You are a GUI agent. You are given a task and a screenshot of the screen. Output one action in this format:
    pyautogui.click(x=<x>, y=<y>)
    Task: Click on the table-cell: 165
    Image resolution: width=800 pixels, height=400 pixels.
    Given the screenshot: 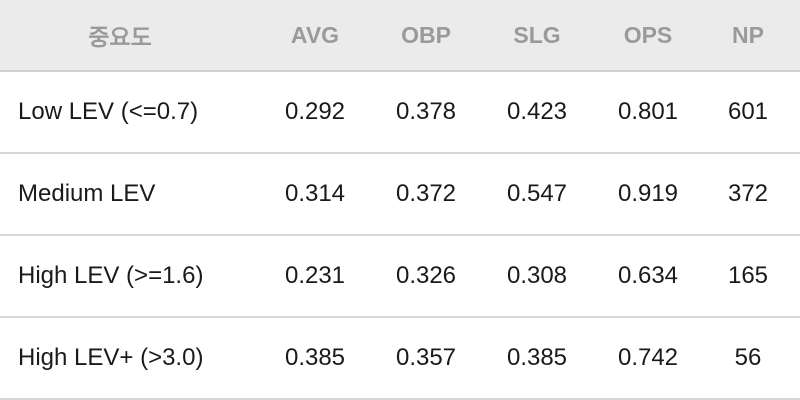 What is the action you would take?
    pyautogui.click(x=748, y=275)
    